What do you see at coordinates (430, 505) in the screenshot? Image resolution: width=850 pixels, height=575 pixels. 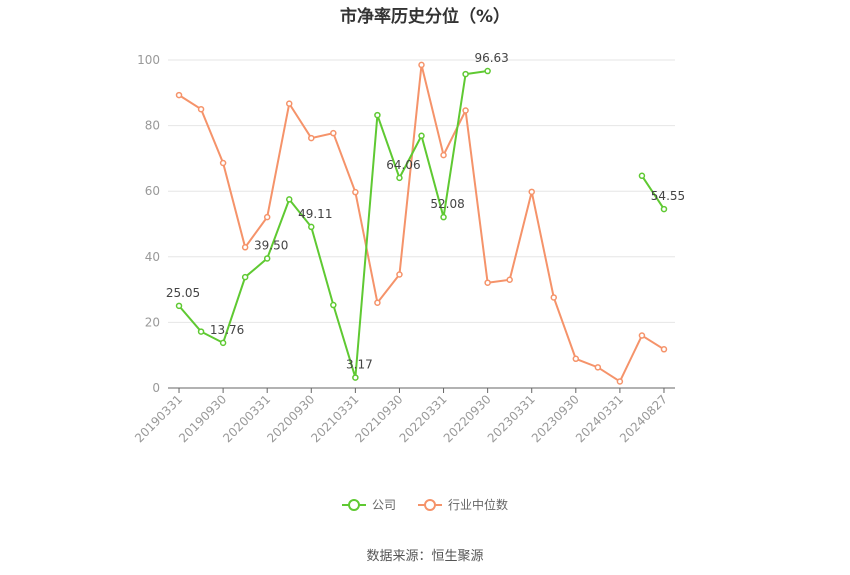 I see `legend-marker-industry` at bounding box center [430, 505].